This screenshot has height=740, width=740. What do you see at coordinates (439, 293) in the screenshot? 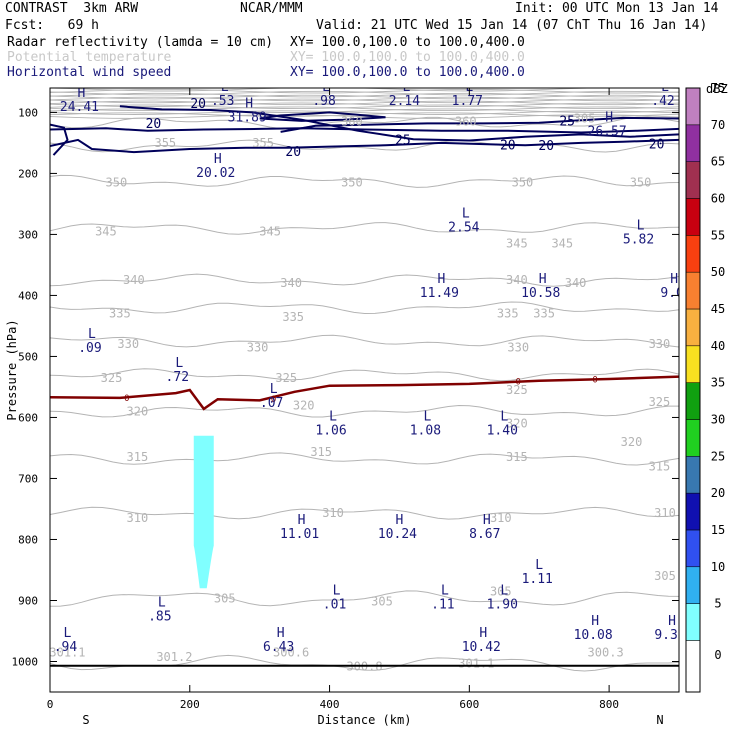
I see `extremum-value: 11.49` at bounding box center [439, 293].